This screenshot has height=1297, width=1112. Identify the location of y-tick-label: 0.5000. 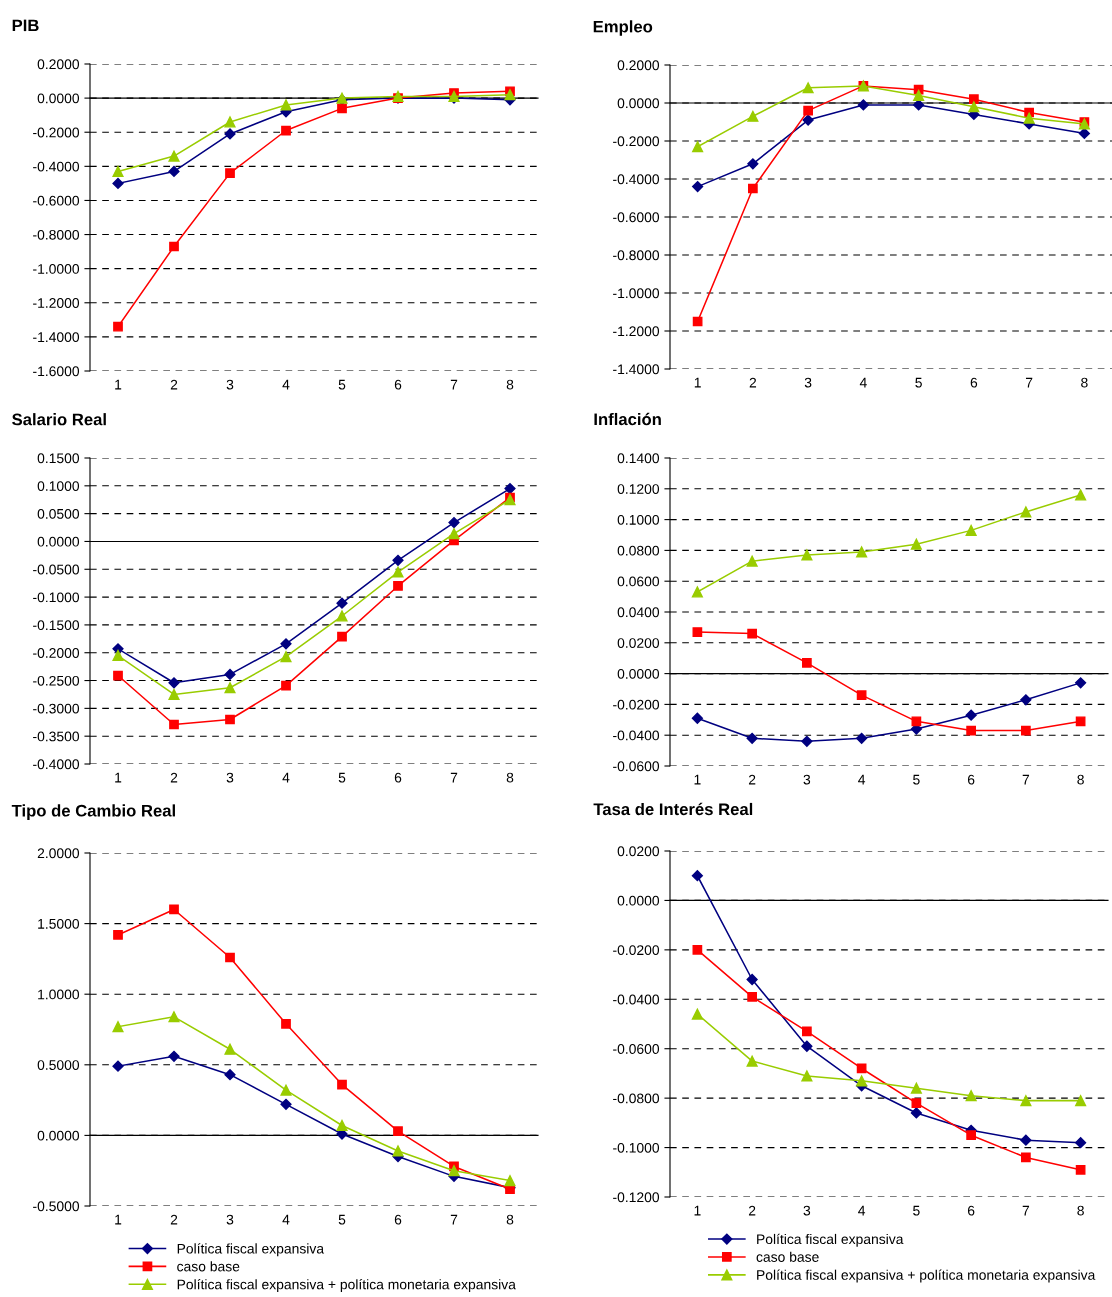
(58, 1065).